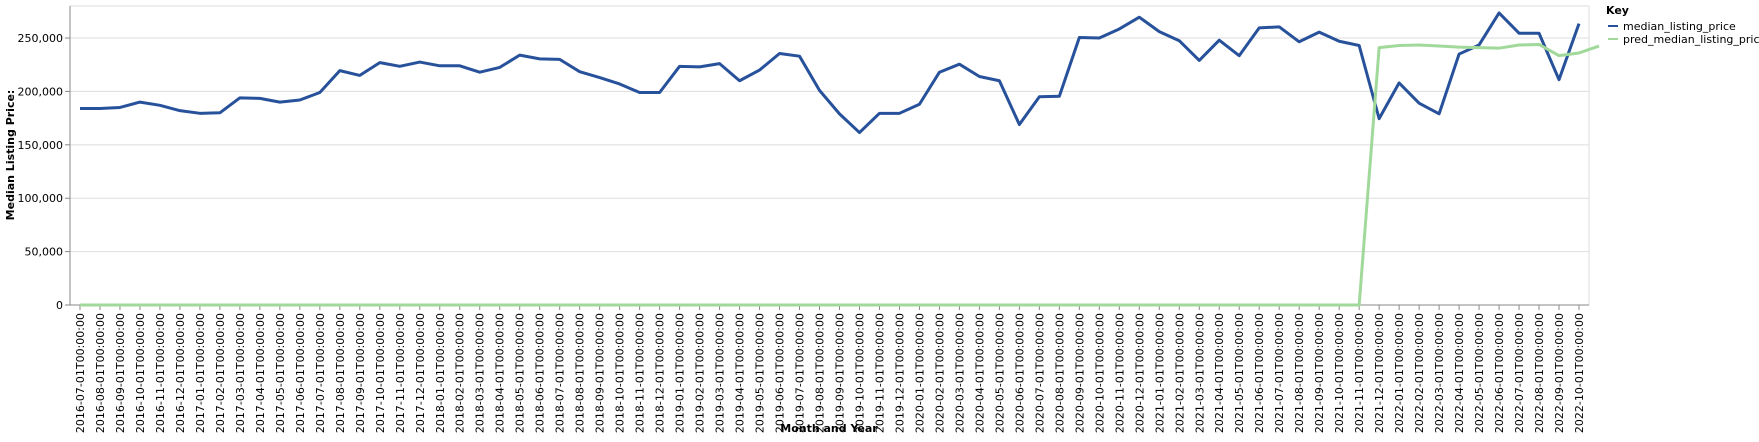  Describe the element at coordinates (460, 373) in the screenshot. I see `x-tick-label: 2018-02-01T00:00:00` at that location.